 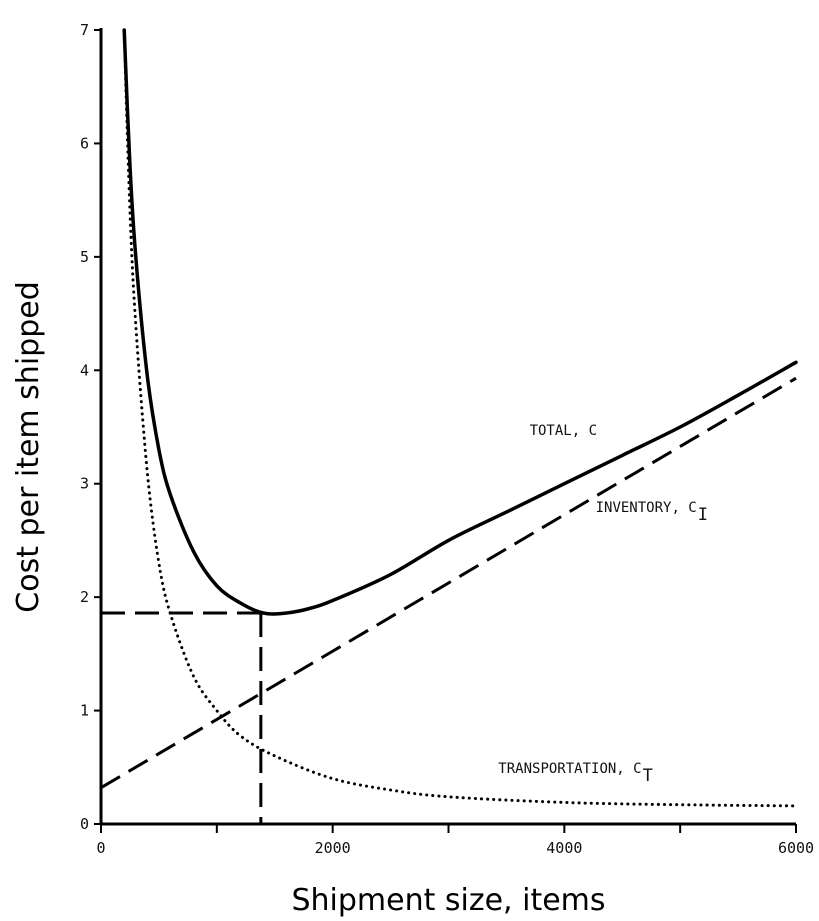 I want to click on x-axis-title: Shipment size, items, so click(x=448, y=900).